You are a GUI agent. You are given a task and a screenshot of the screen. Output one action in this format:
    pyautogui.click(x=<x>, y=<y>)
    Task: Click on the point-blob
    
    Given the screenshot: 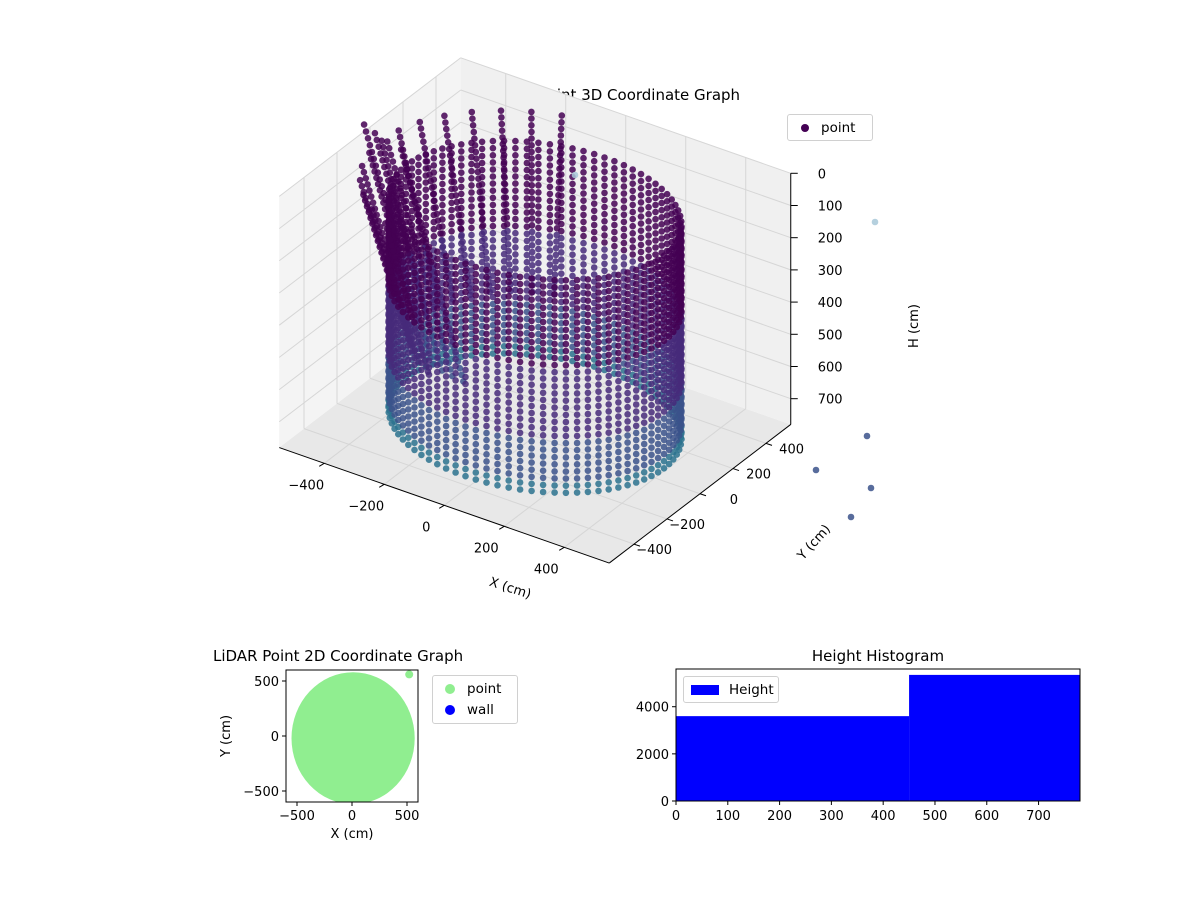 What is the action you would take?
    pyautogui.click(x=353, y=737)
    